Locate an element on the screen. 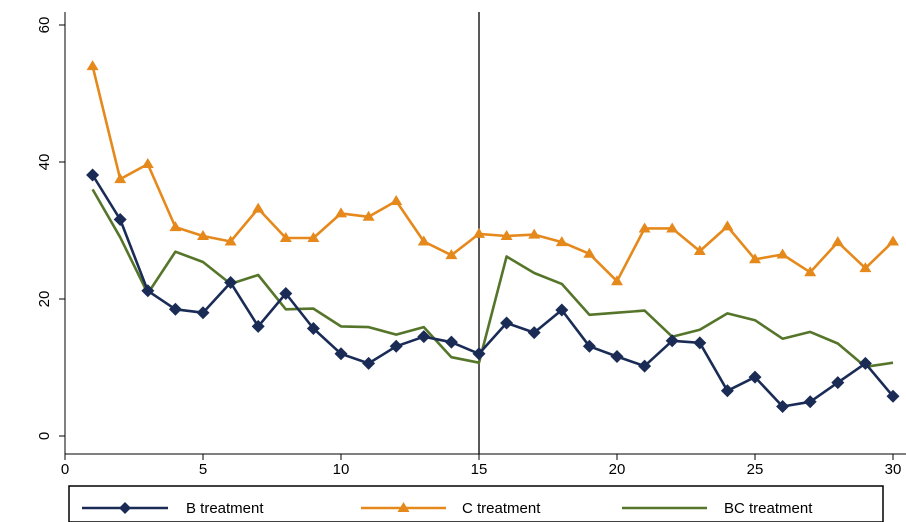 The height and width of the screenshot is (522, 906). legend-b-treatment-marker is located at coordinates (125, 508).